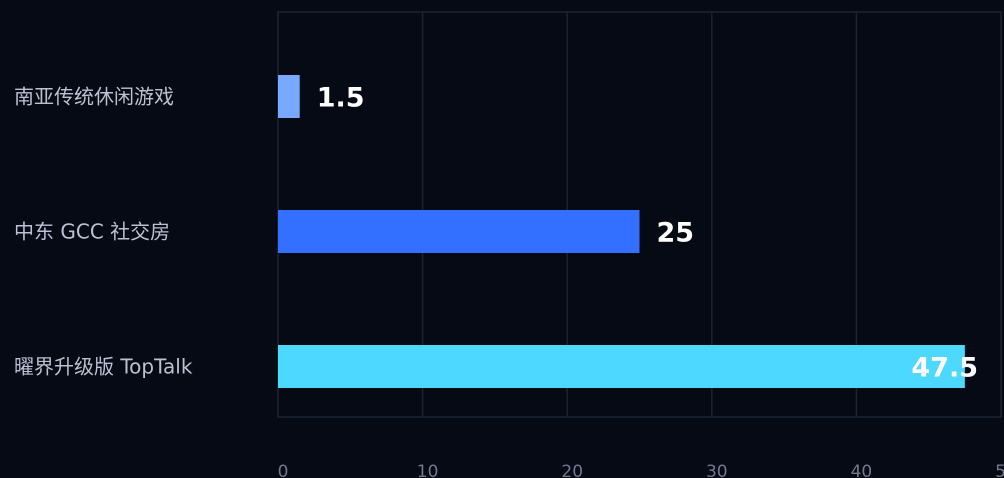 Image resolution: width=1004 pixels, height=478 pixels. I want to click on x-tick-label: 30, so click(717, 470).